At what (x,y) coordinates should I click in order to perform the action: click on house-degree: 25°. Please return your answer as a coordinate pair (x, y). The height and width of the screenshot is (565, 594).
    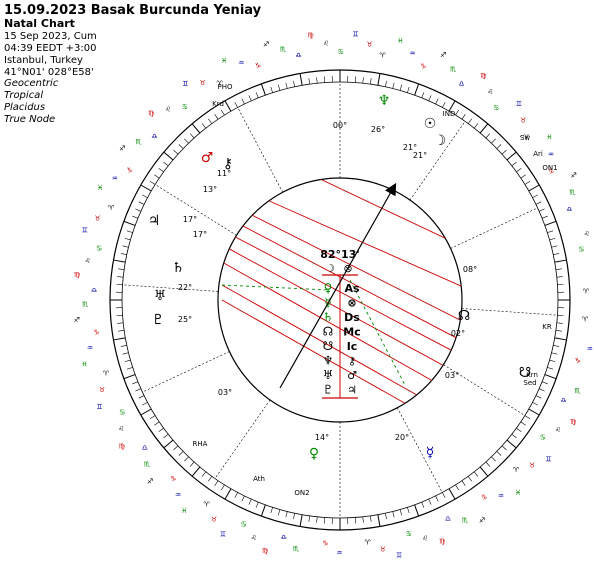
    Looking at the image, I should click on (185, 319).